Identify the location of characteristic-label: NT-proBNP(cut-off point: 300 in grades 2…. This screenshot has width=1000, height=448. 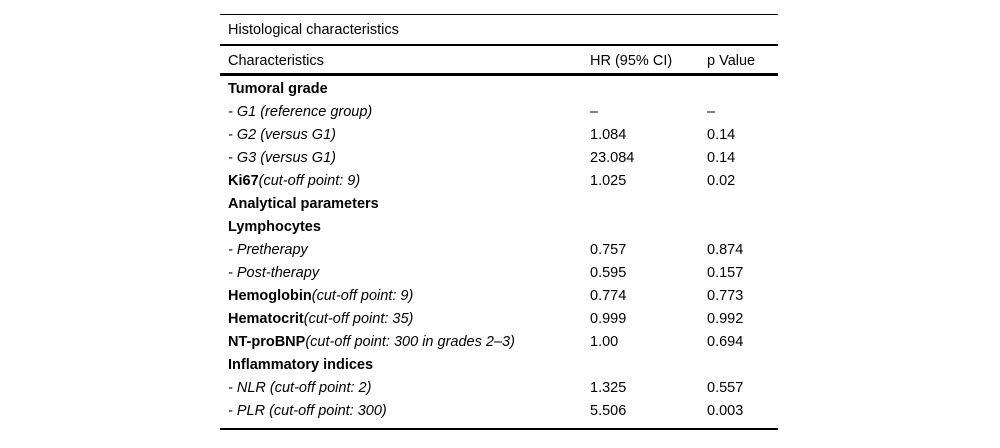
(405, 342).